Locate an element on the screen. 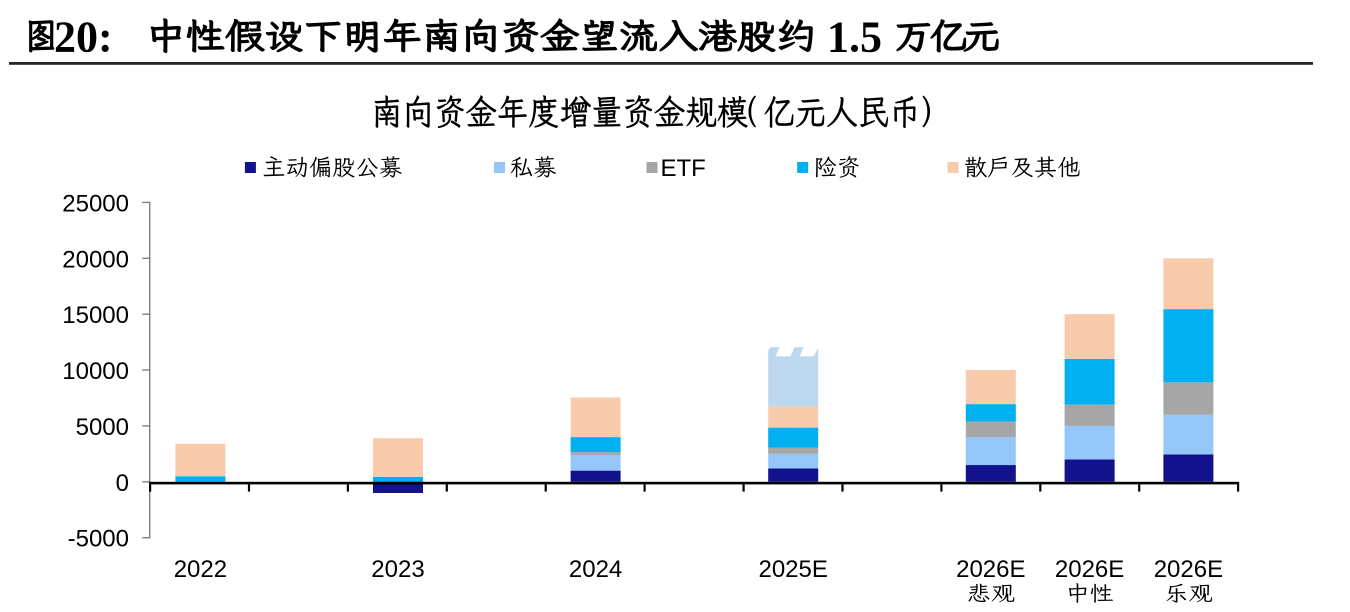 The image size is (1350, 612). svg-text: 15000 is located at coordinates (95, 315).